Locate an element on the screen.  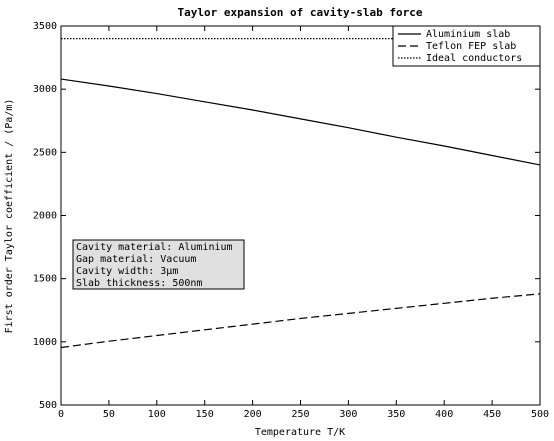
legend-label: Aluminium slab is located at coordinates (468, 34).